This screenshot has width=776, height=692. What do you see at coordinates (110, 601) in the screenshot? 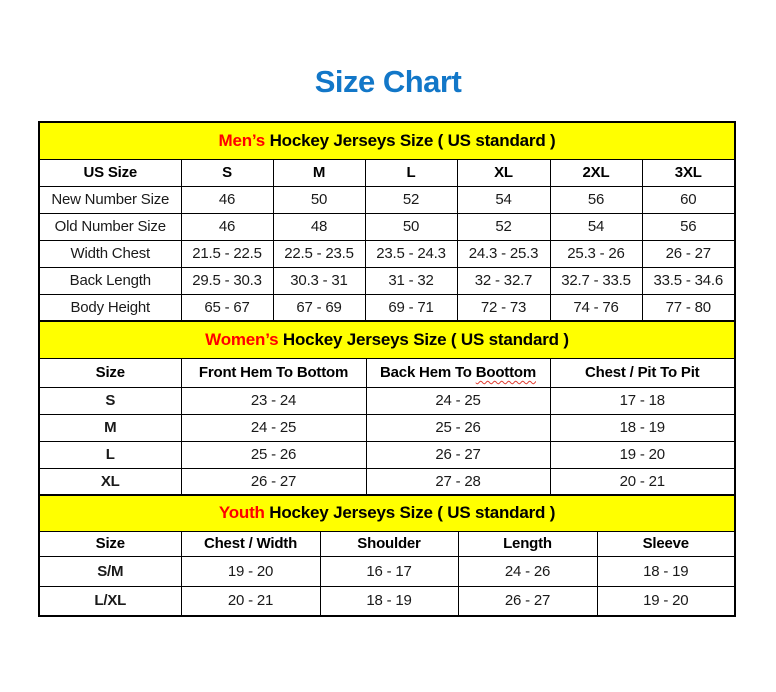
I see `row-label: L/XL` at bounding box center [110, 601].